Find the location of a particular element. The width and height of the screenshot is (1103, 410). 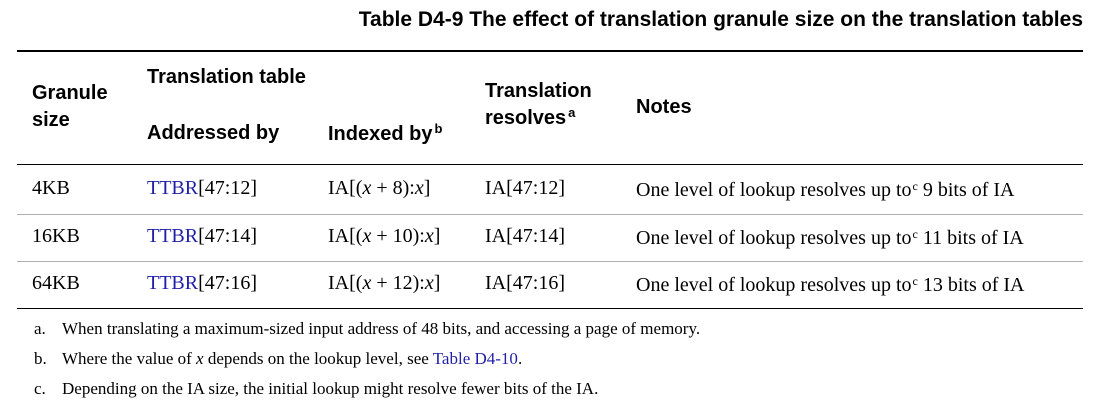

table-bottom-rule is located at coordinates (550, 308).